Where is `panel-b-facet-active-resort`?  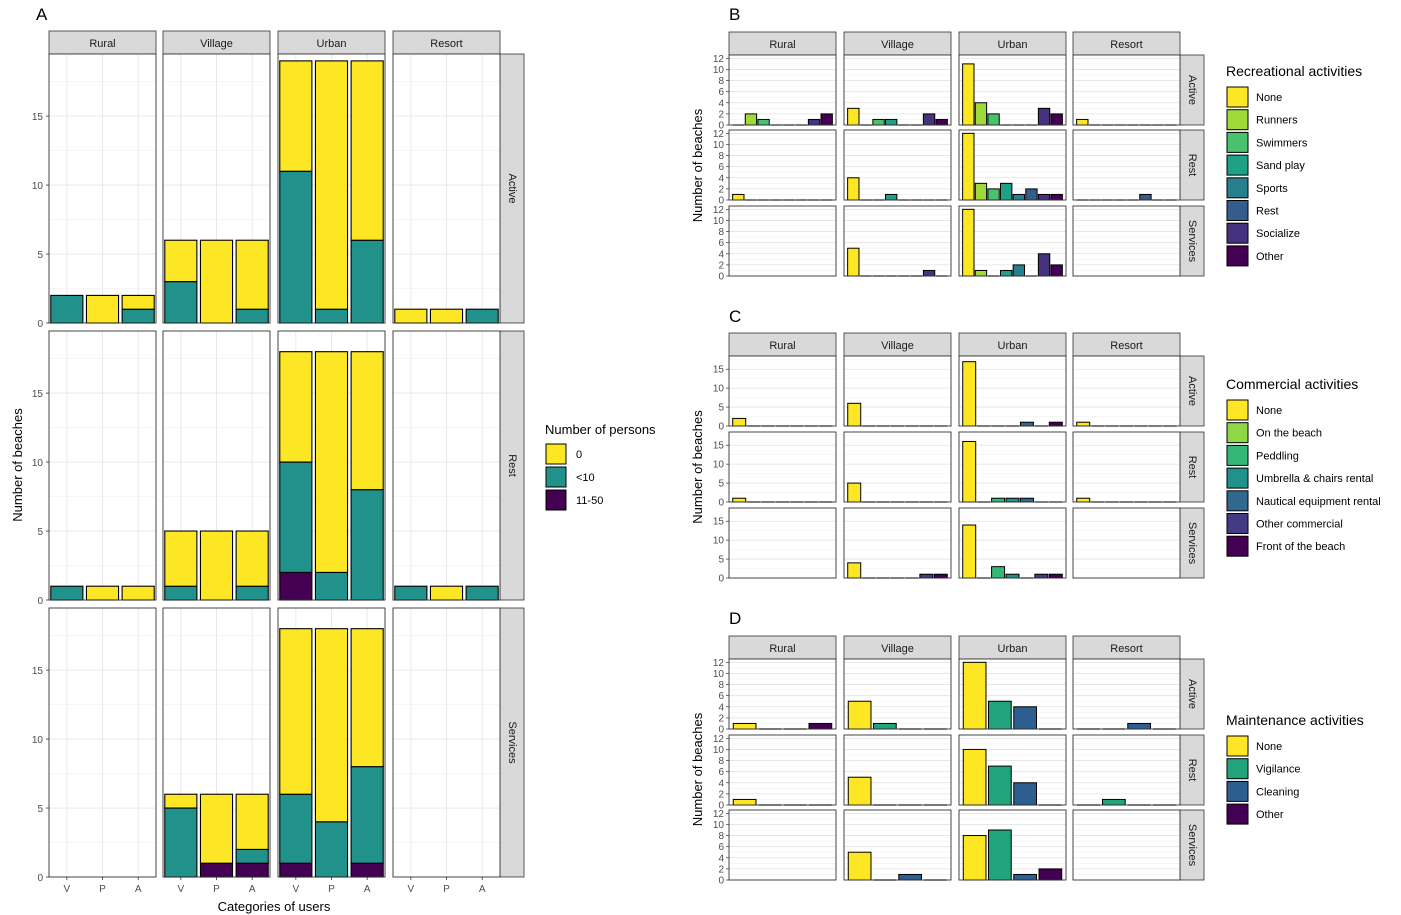
panel-b-facet-active-resort is located at coordinates (1126, 90).